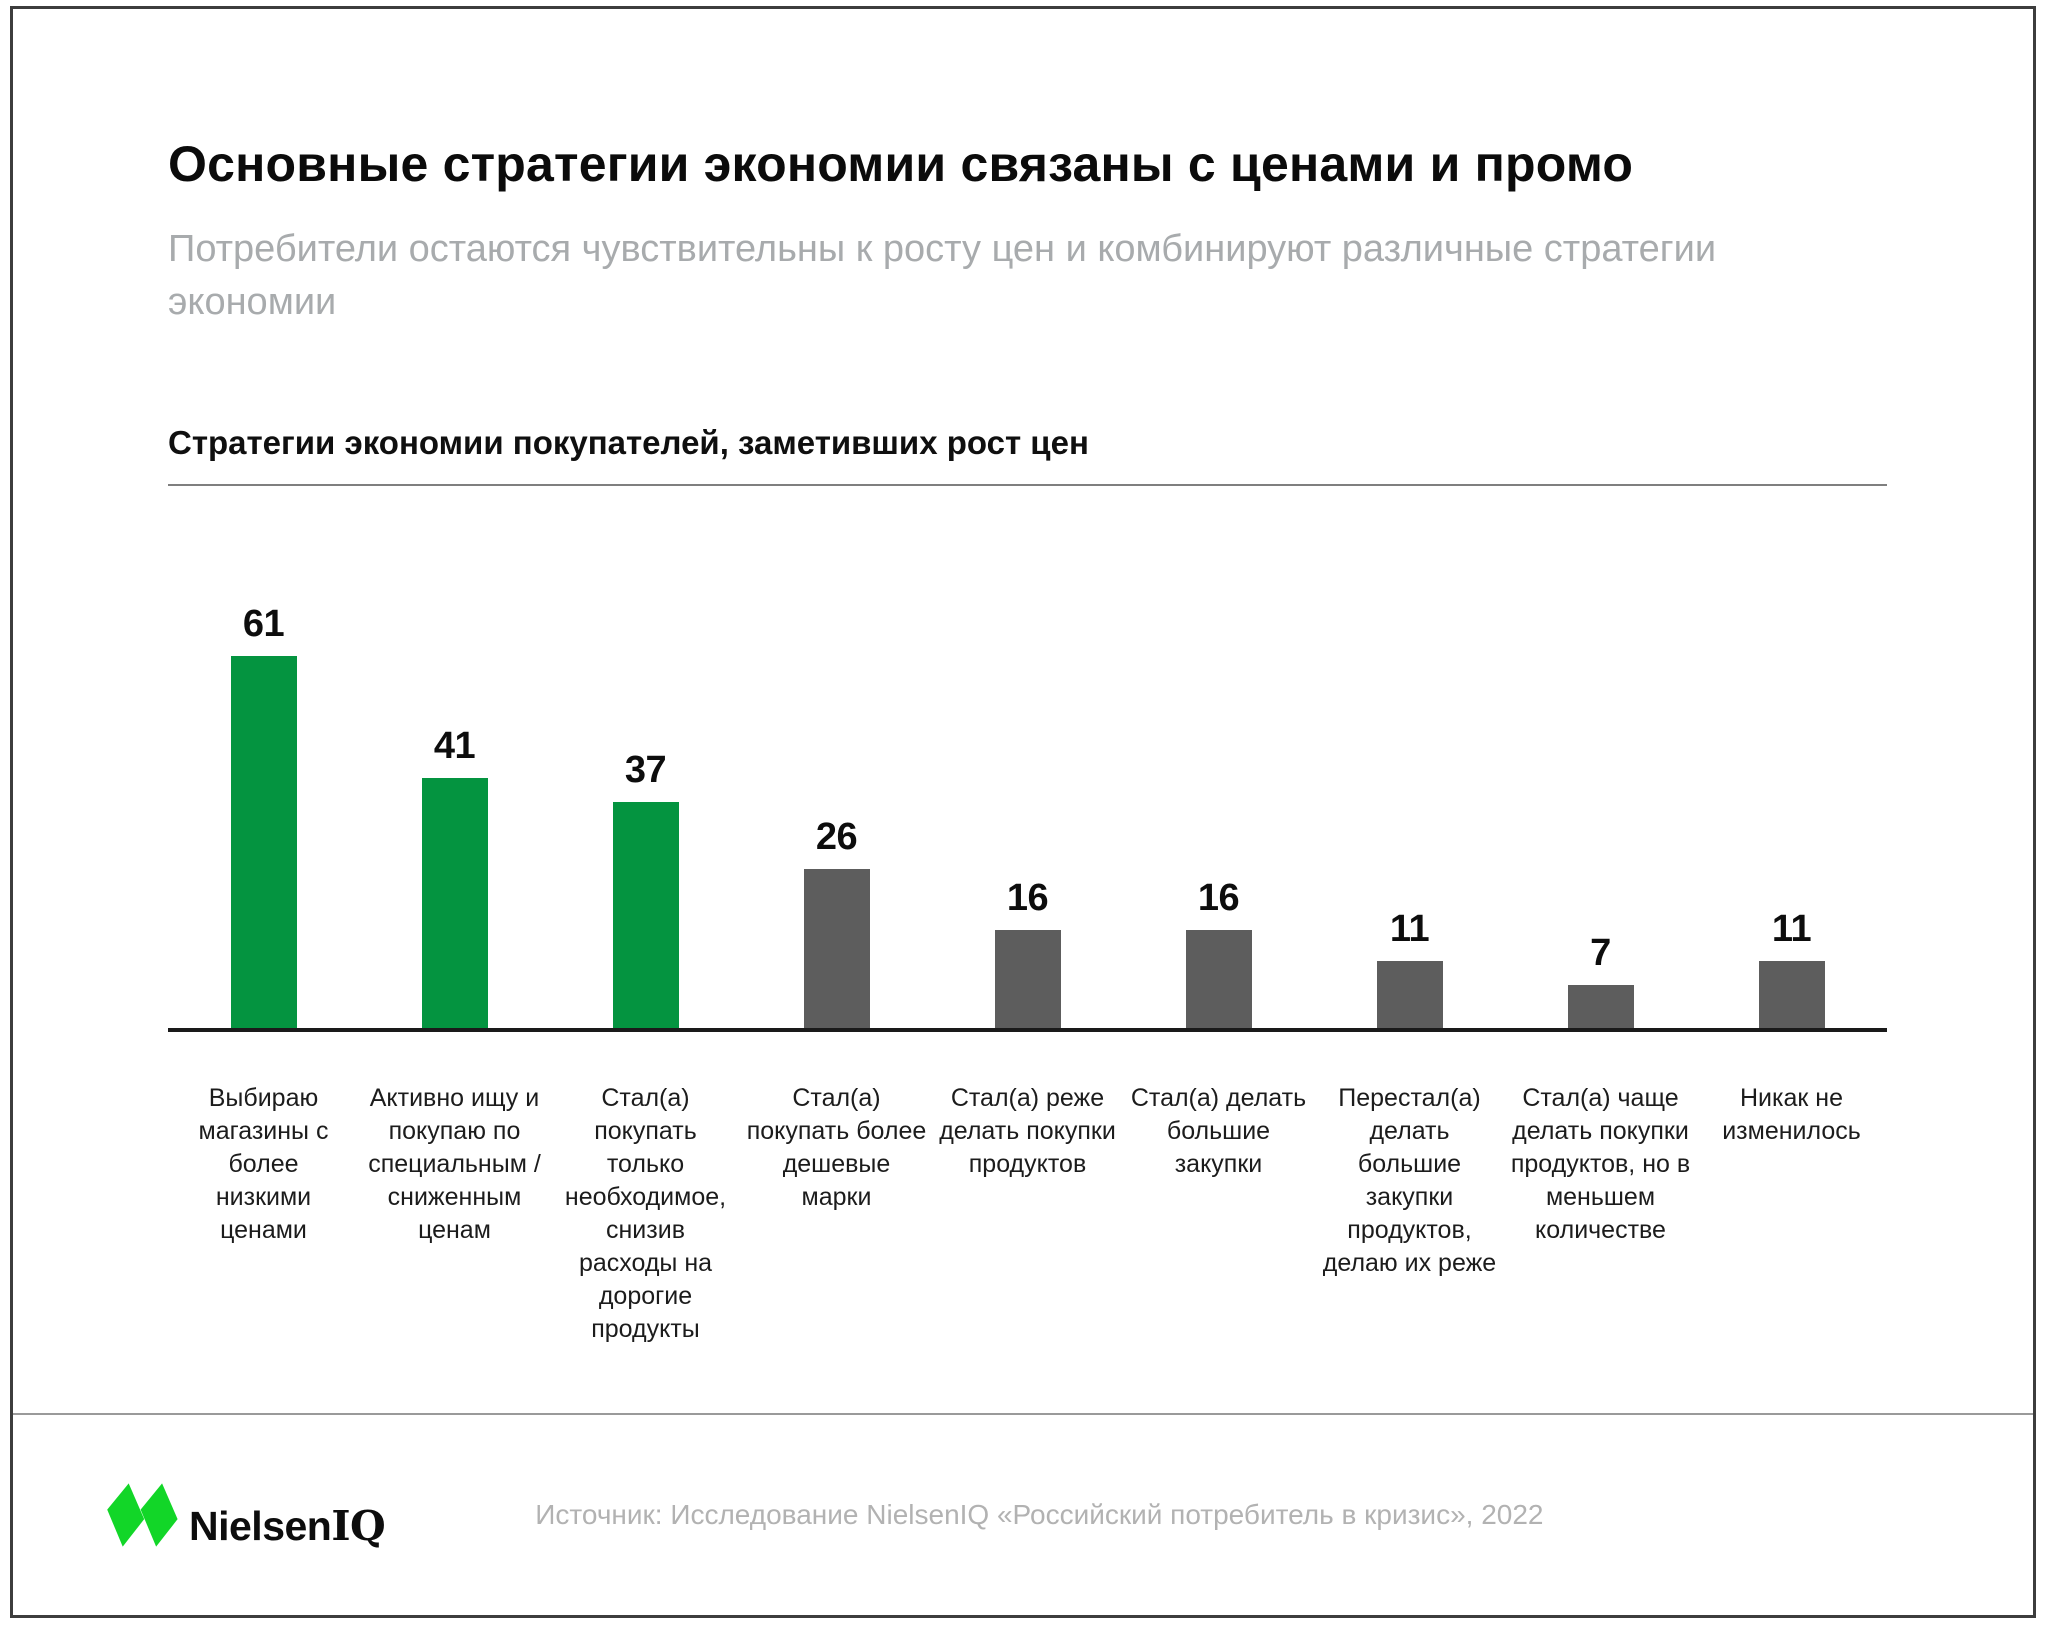  Describe the element at coordinates (1218, 1214) in the screenshot. I see `bar-category-cell: Стал(а) делать большие закупки` at that location.